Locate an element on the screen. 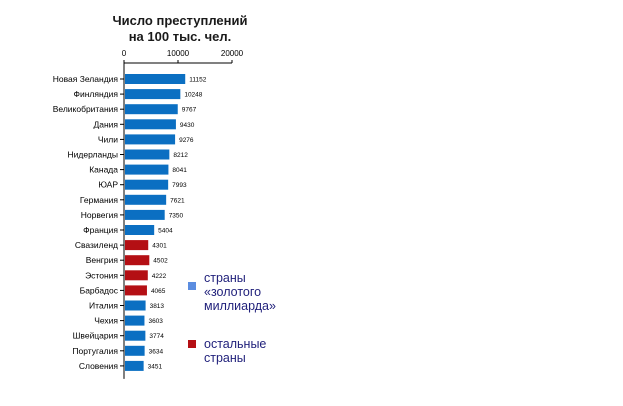 This screenshot has height=406, width=623. x-tick-label: 0 is located at coordinates (124, 53).